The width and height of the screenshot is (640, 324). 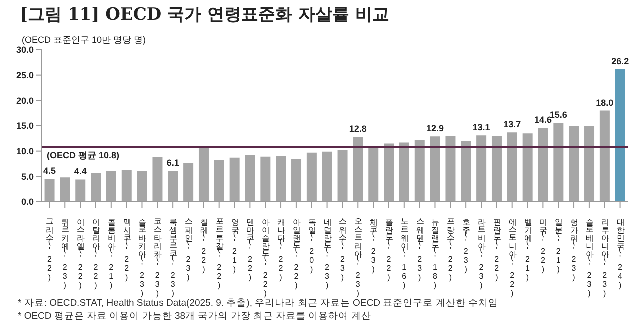 What do you see at coordinates (81, 251) in the screenshot?
I see `x-tick-label: 이스라엘('22)` at bounding box center [81, 251].